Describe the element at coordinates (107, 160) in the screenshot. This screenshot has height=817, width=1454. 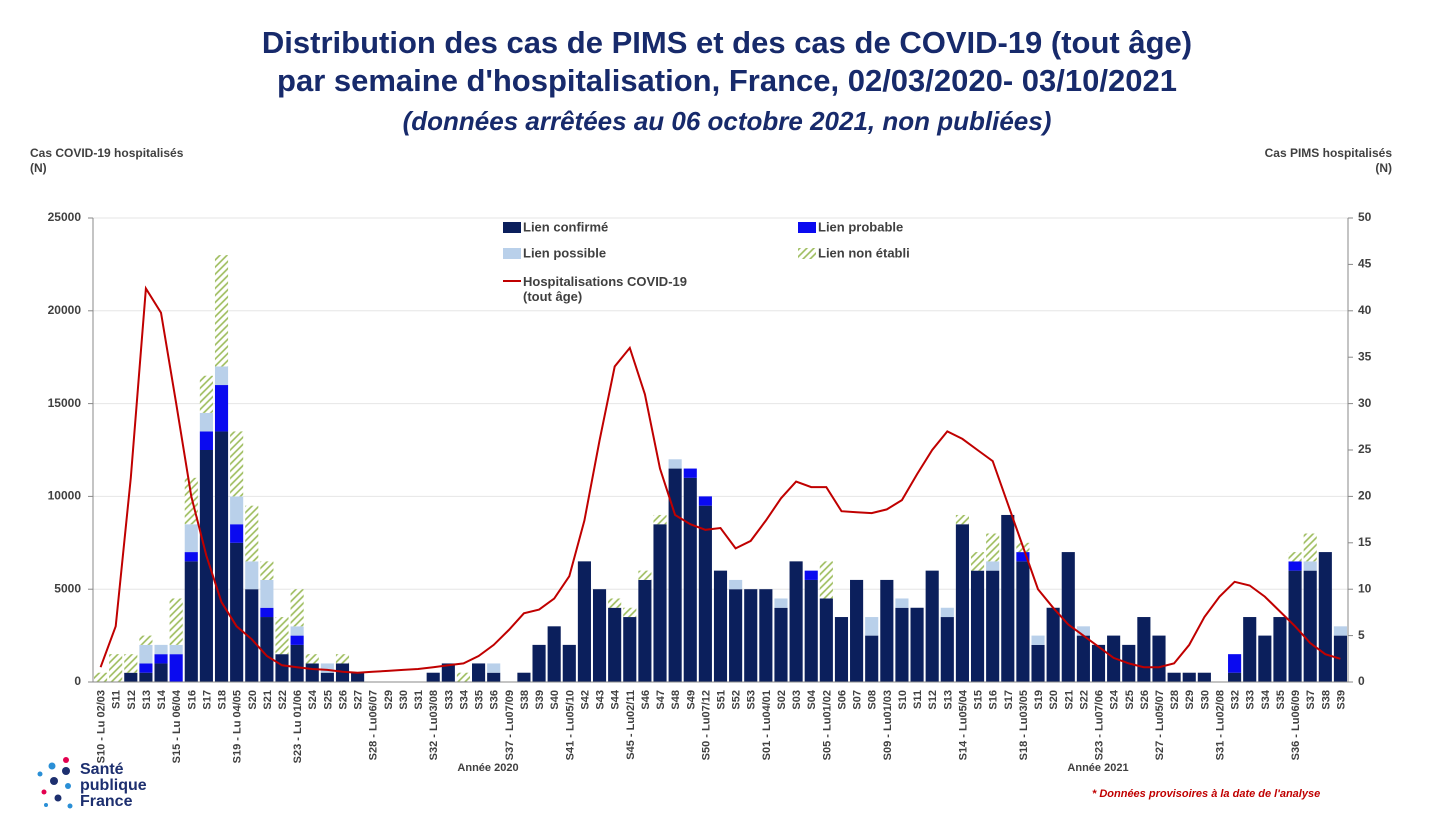
I see `y-axis-title: Cas COVID-19 hospitalisés (N)` at that location.